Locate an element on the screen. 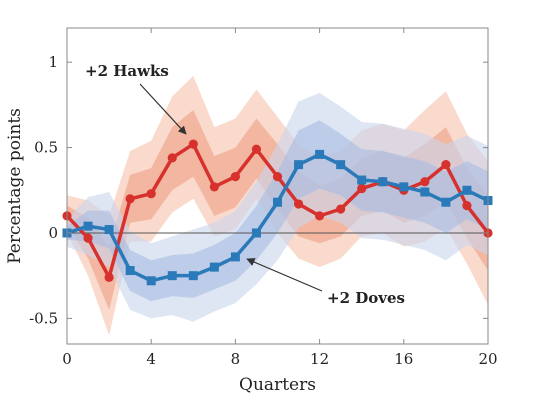 This screenshot has height=402, width=536. annotation-arrow-doves is located at coordinates (284, 275).